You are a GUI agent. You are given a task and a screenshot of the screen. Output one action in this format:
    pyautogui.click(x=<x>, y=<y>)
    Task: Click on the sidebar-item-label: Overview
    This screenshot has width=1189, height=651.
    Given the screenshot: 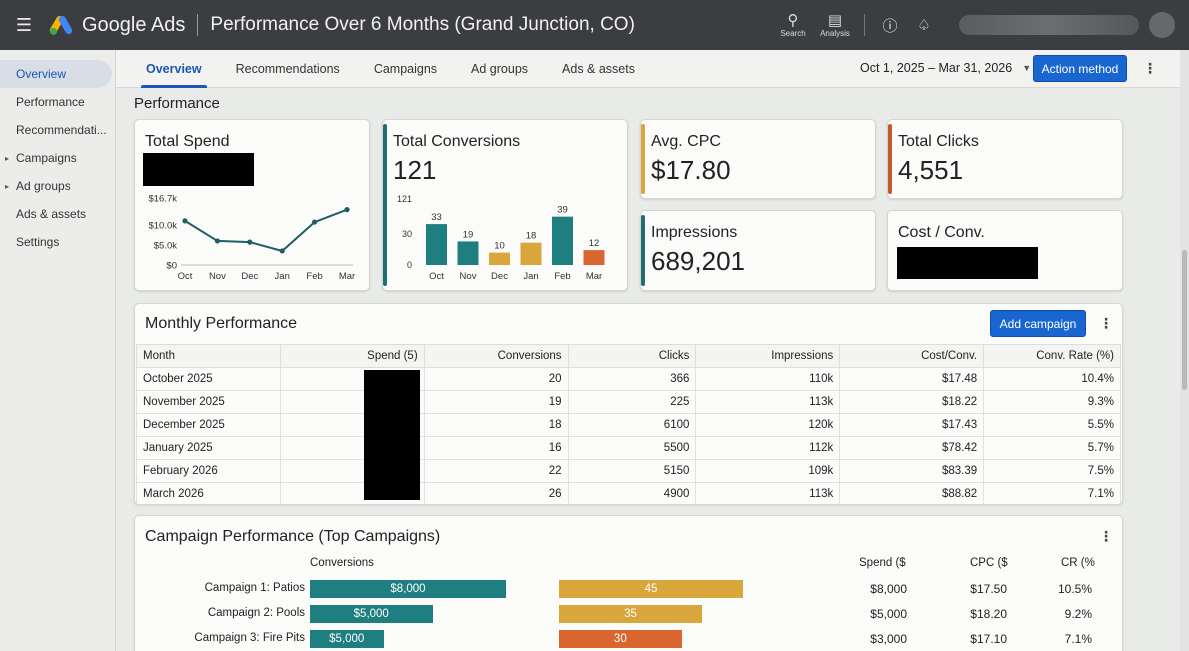 What is the action you would take?
    pyautogui.click(x=41, y=74)
    